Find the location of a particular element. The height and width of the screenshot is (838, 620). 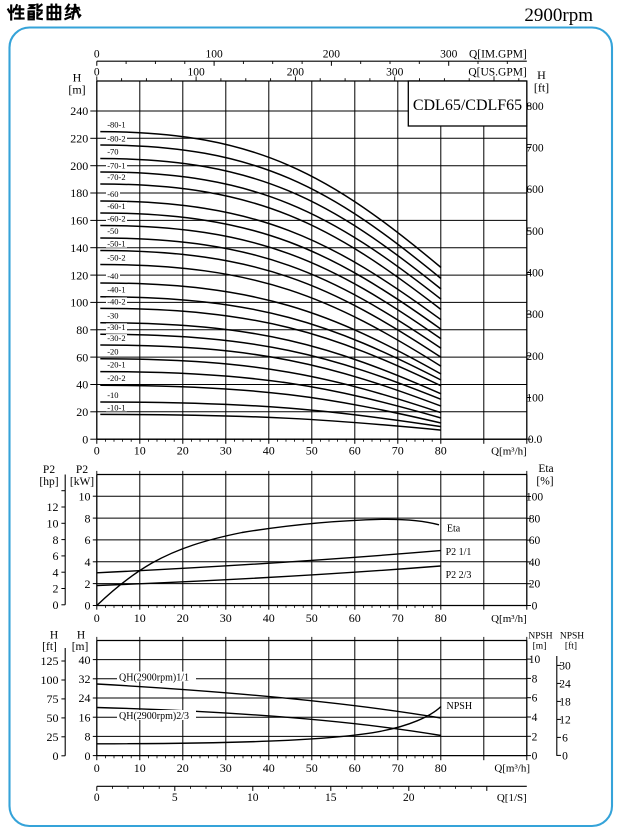

svg-text: -40-1 is located at coordinates (116, 290).